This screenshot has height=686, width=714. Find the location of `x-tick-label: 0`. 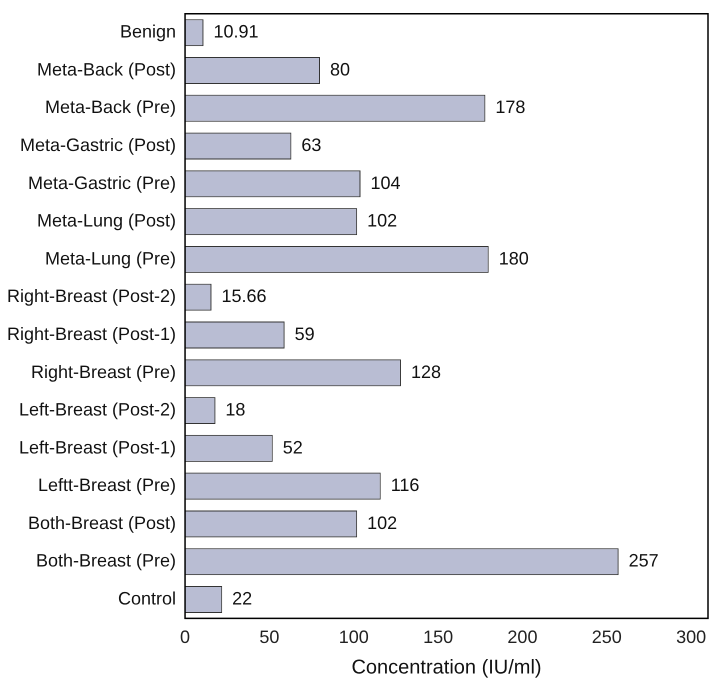

x-tick-label: 0 is located at coordinates (185, 637).